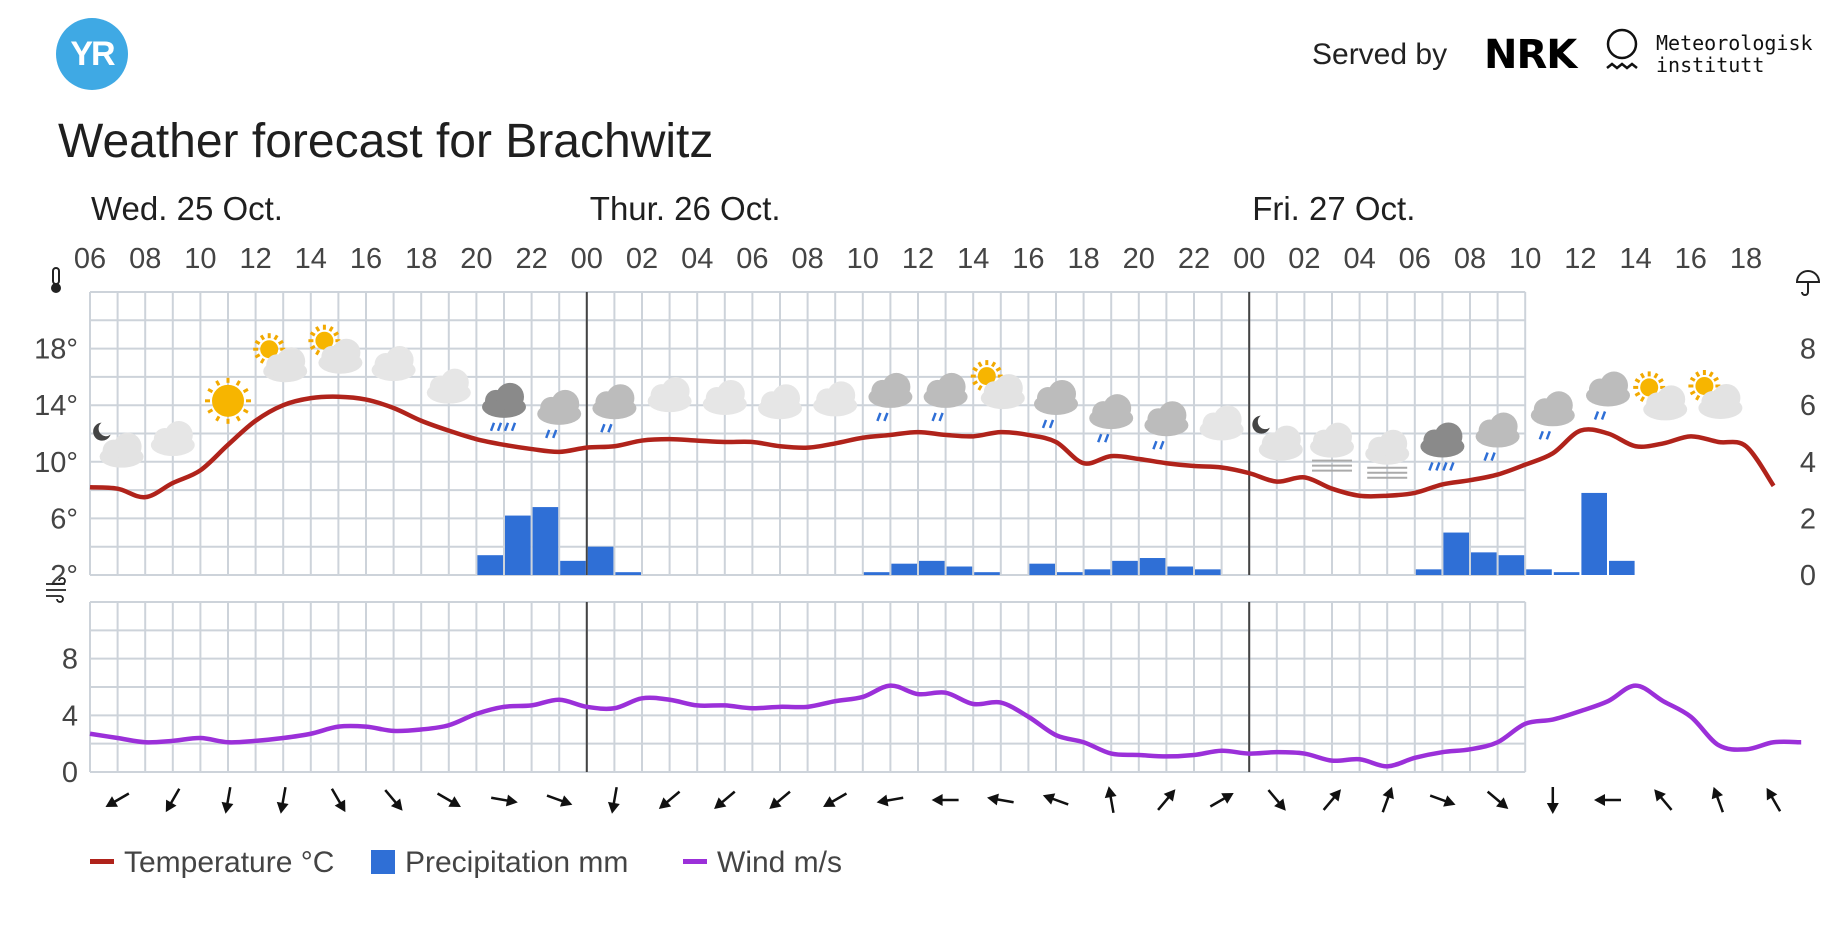 This screenshot has width=1834, height=928. I want to click on wind-tick-label: 0, so click(70, 773).